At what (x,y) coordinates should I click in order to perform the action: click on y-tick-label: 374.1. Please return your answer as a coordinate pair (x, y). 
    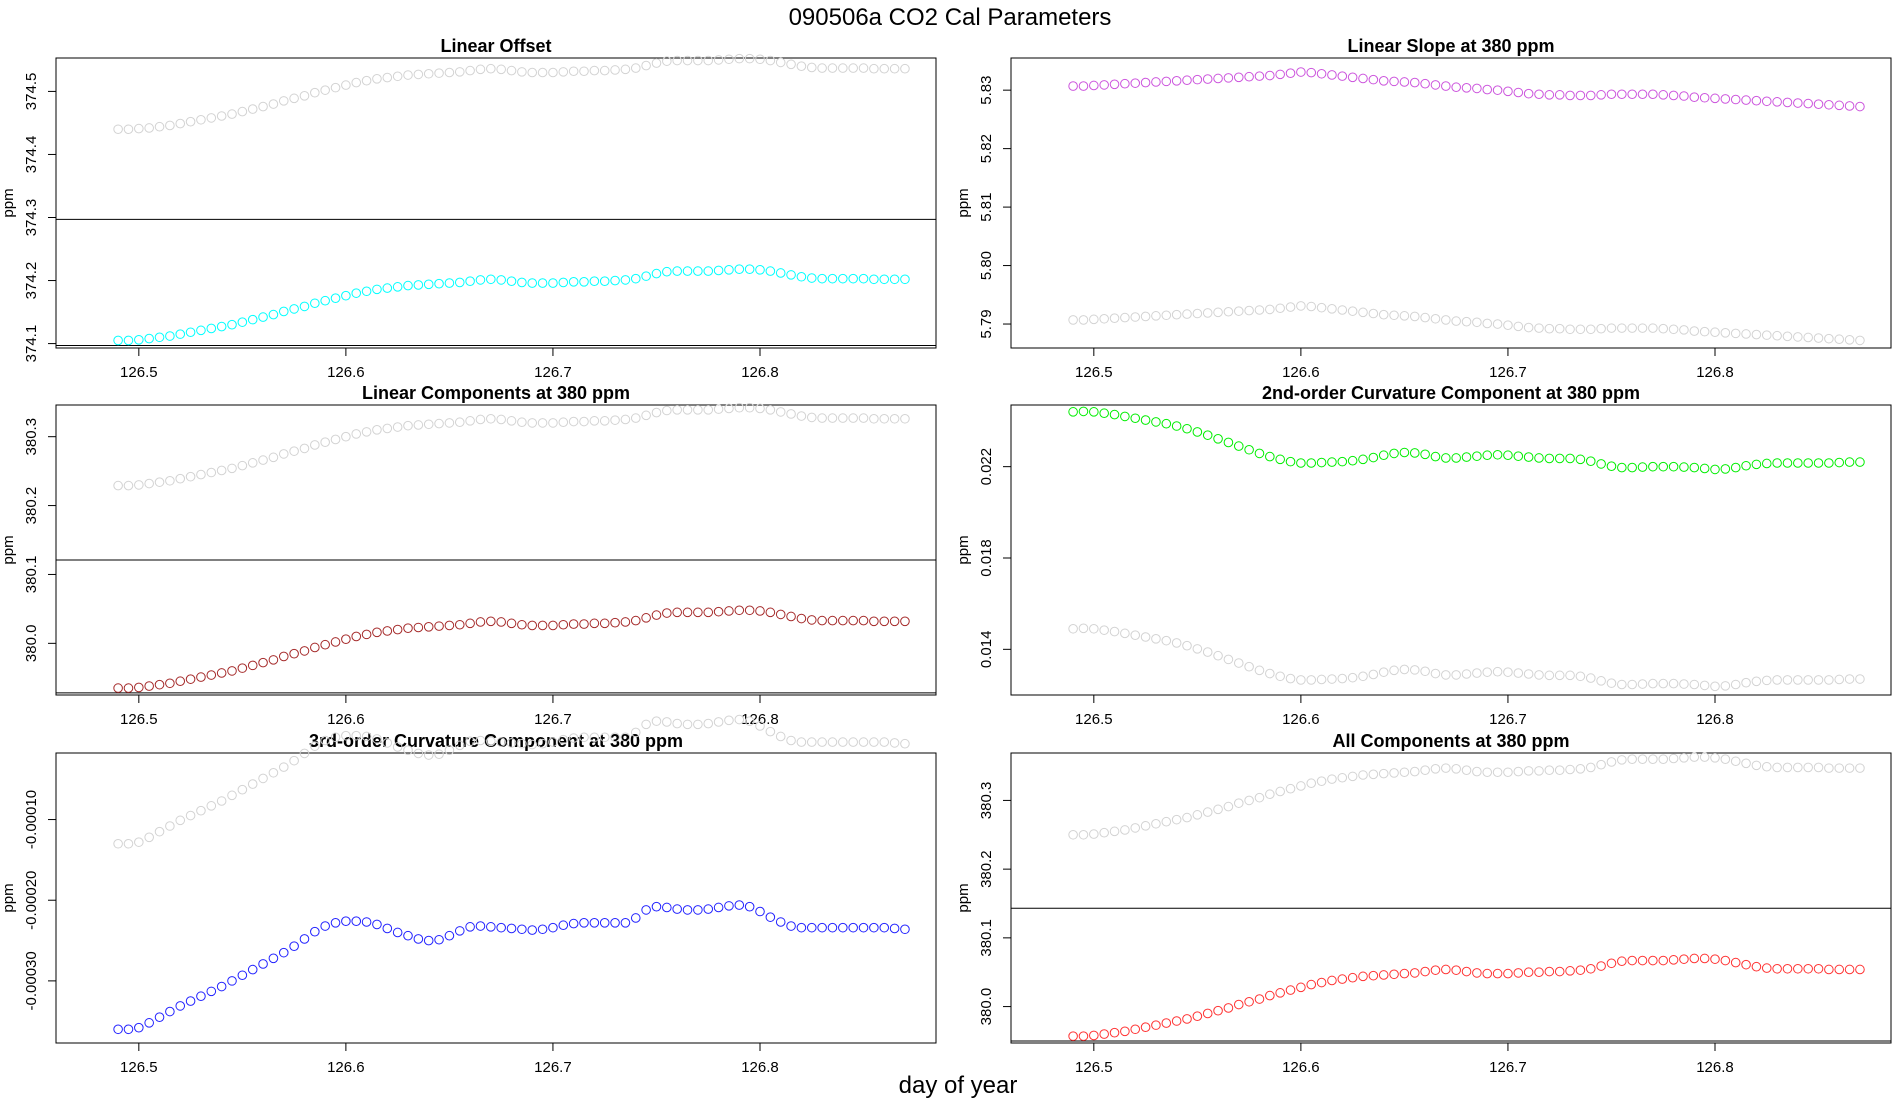
    Looking at the image, I should click on (31, 344).